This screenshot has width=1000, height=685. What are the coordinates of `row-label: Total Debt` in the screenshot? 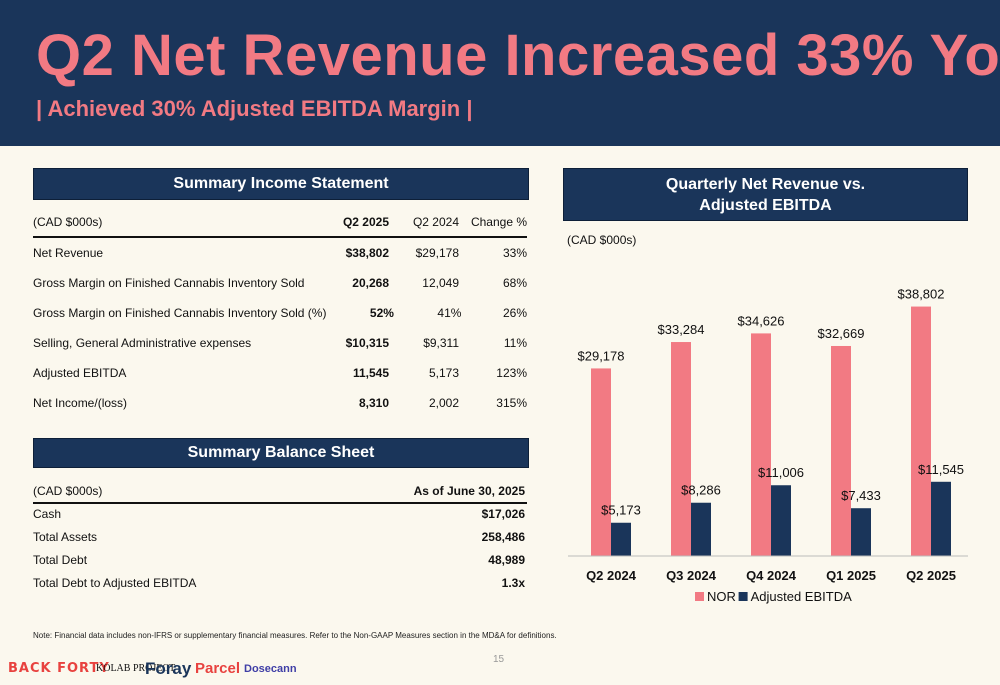 It's located at (60, 560).